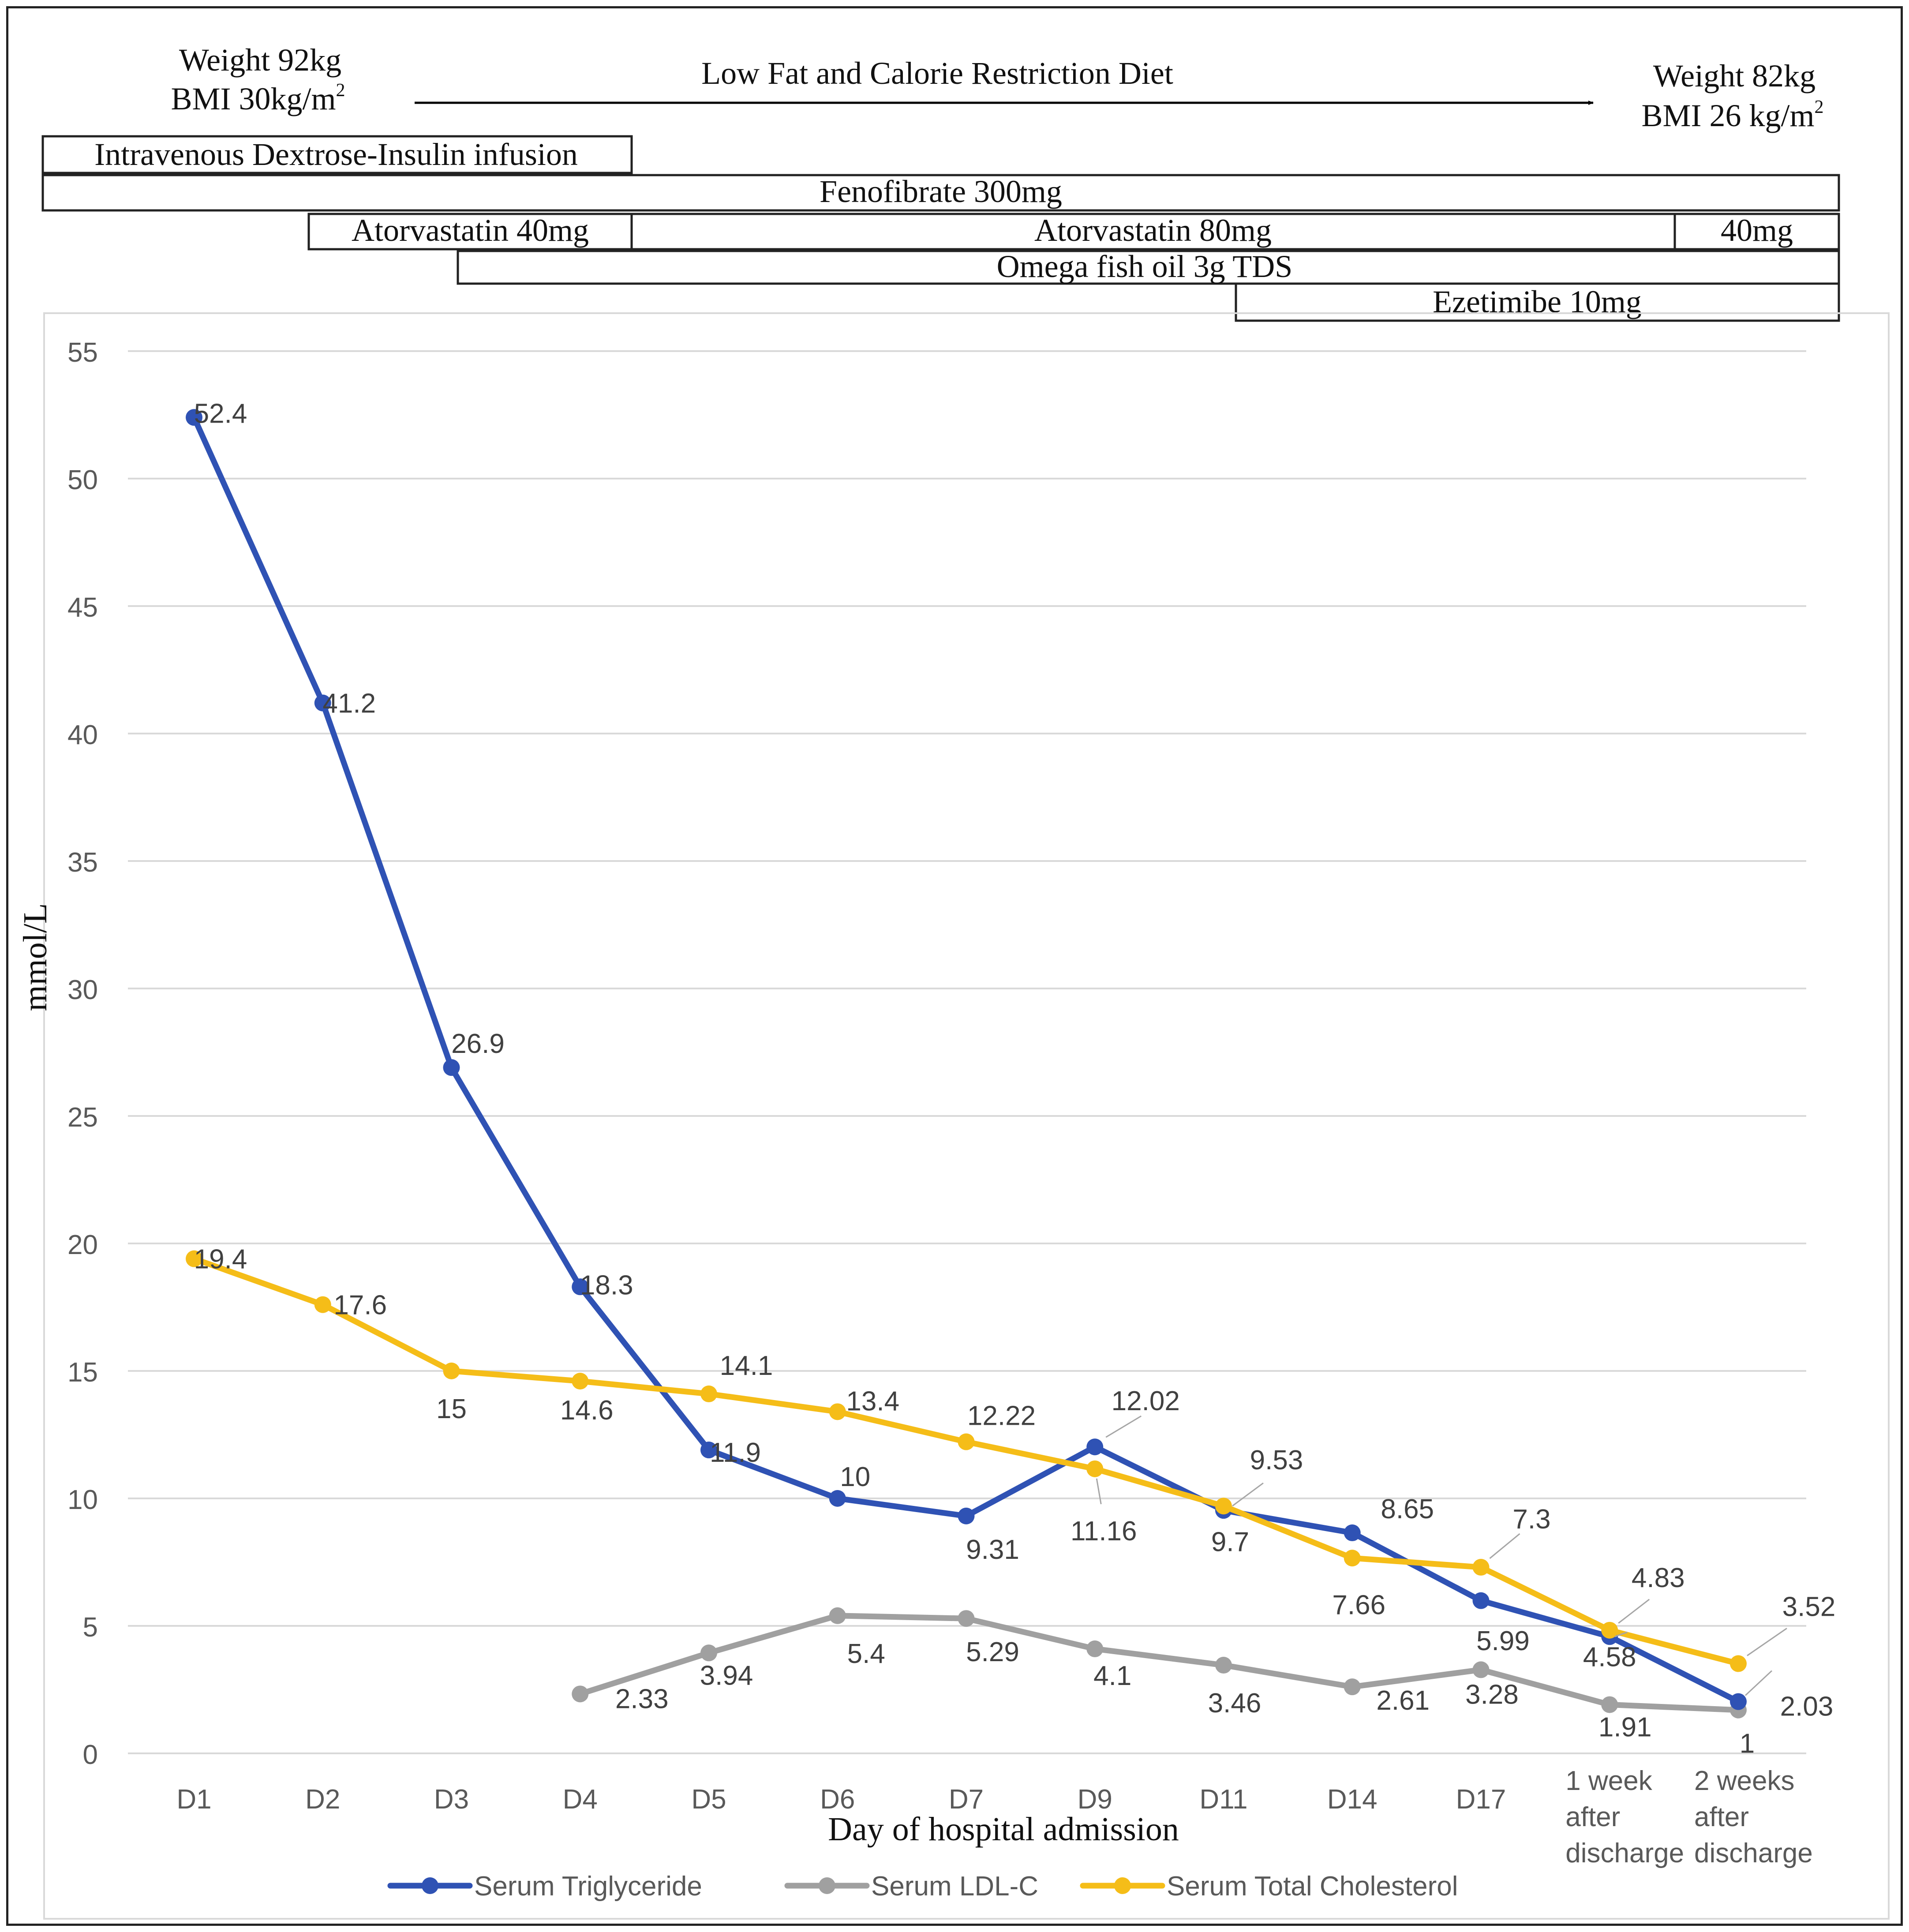 This screenshot has width=1909, height=1932. Describe the element at coordinates (1441, 1556) in the screenshot. I see `leader-lines` at that location.